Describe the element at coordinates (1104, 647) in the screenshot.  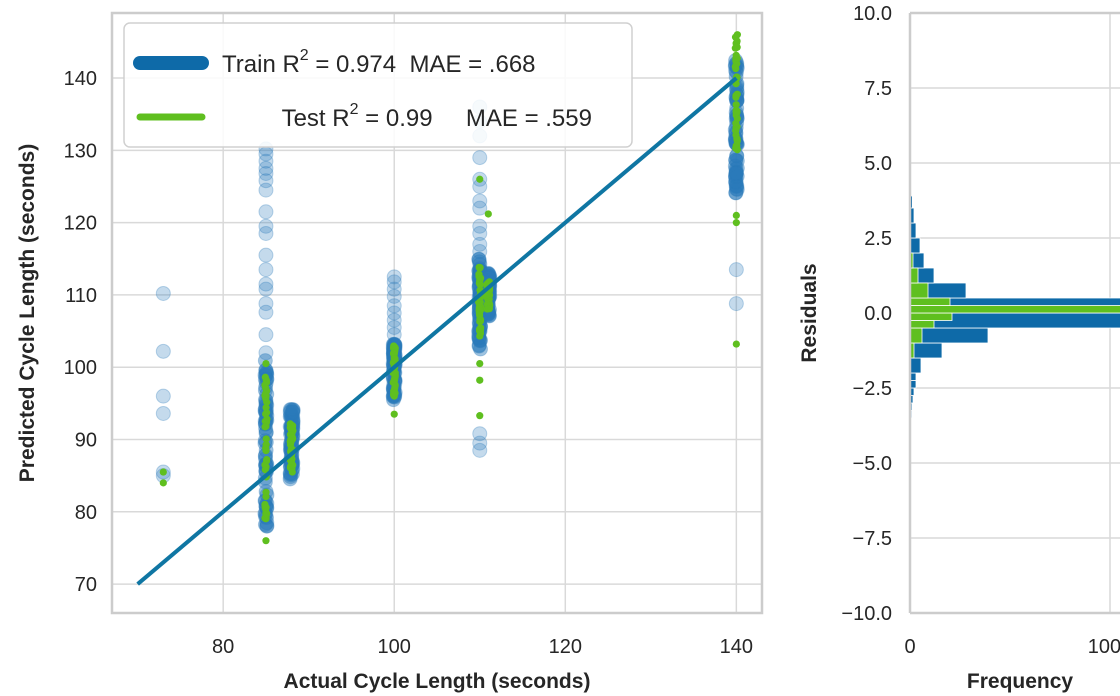
I see `histogram-x-tick-label: 1000` at that location.